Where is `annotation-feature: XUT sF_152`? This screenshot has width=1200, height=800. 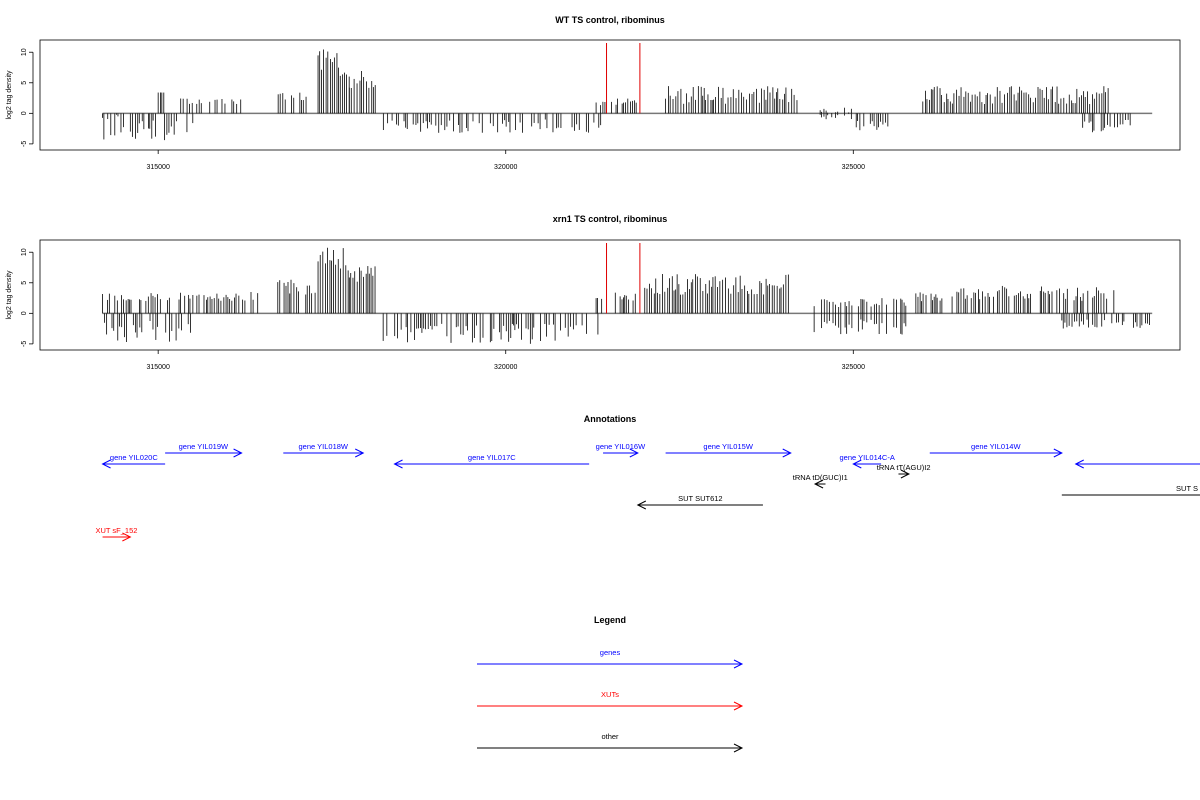 annotation-feature: XUT sF_152 is located at coordinates (116, 534).